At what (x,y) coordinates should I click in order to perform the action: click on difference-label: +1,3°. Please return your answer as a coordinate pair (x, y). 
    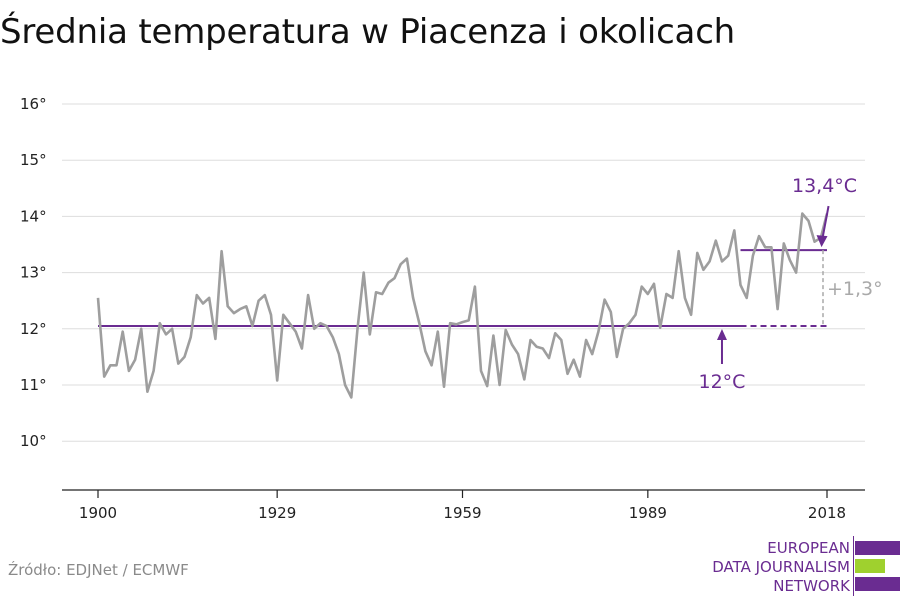
    Looking at the image, I should click on (855, 289).